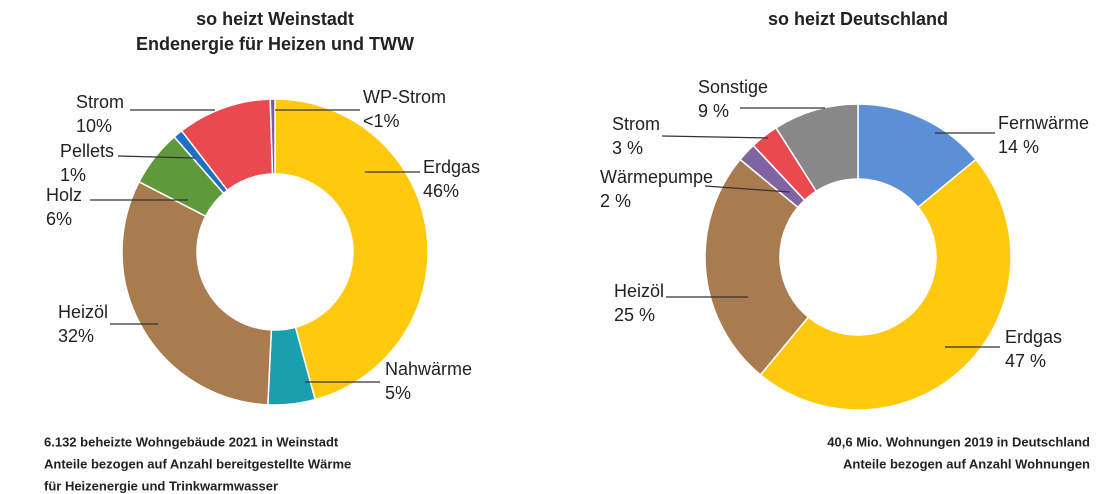 The width and height of the screenshot is (1105, 494). I want to click on category-label: Sonstige, so click(733, 87).